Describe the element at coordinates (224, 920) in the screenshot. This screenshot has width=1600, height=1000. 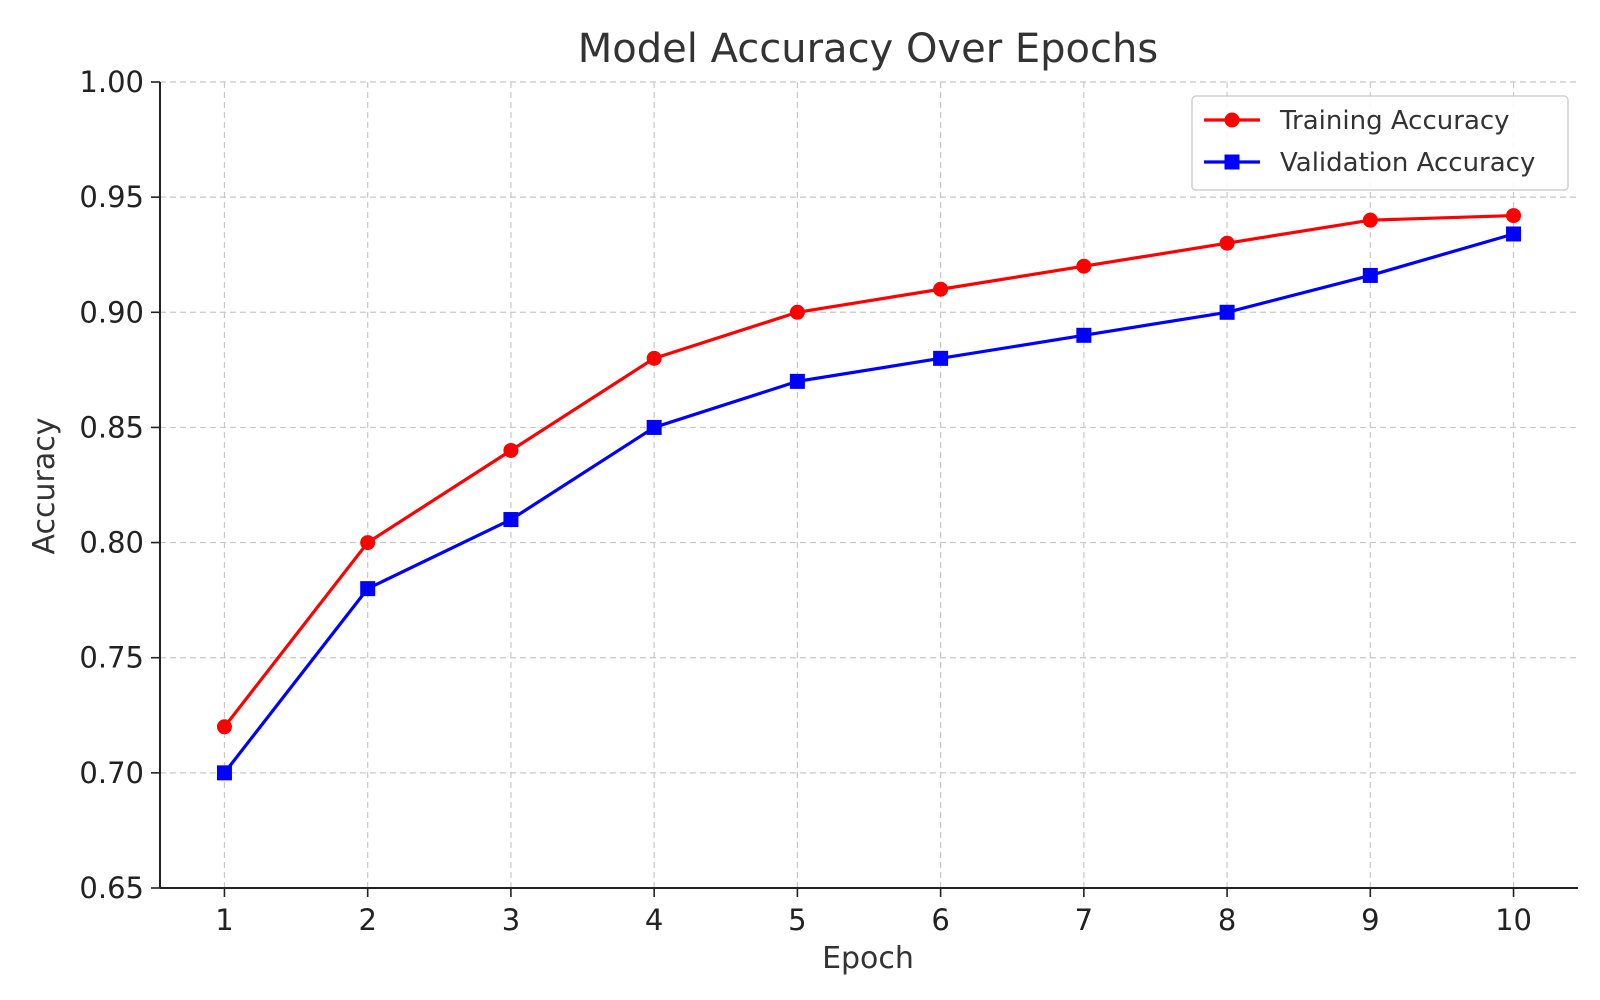
I see `x-tick-label: 1` at that location.